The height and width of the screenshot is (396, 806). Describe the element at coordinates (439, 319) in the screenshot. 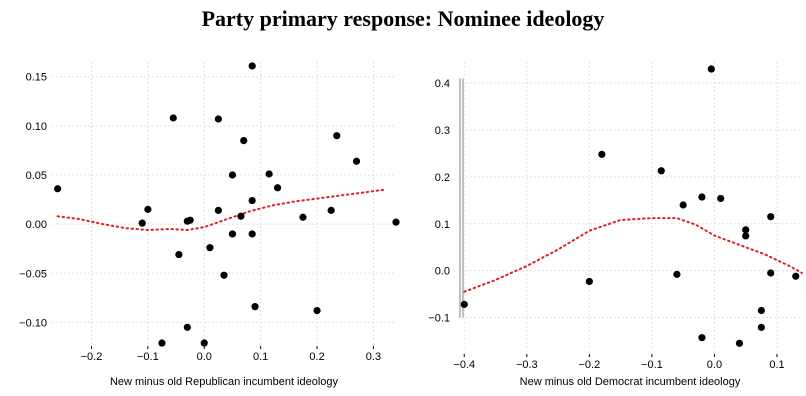

I see `y-tick-label: −0.1` at that location.